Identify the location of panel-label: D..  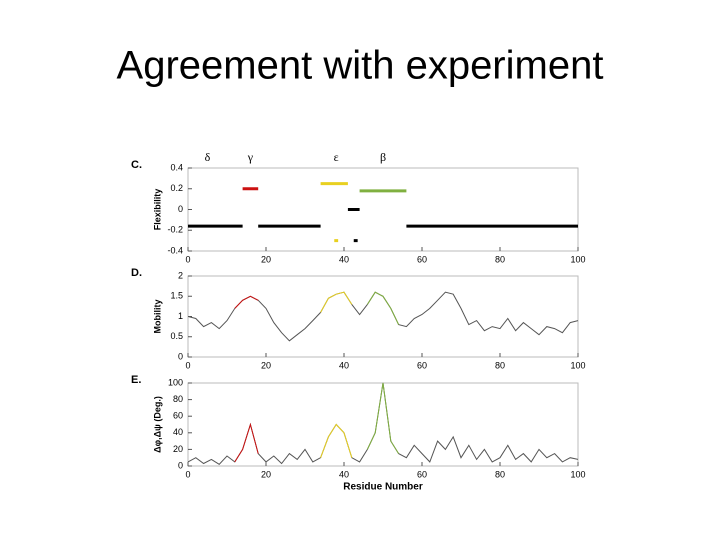
(136, 273).